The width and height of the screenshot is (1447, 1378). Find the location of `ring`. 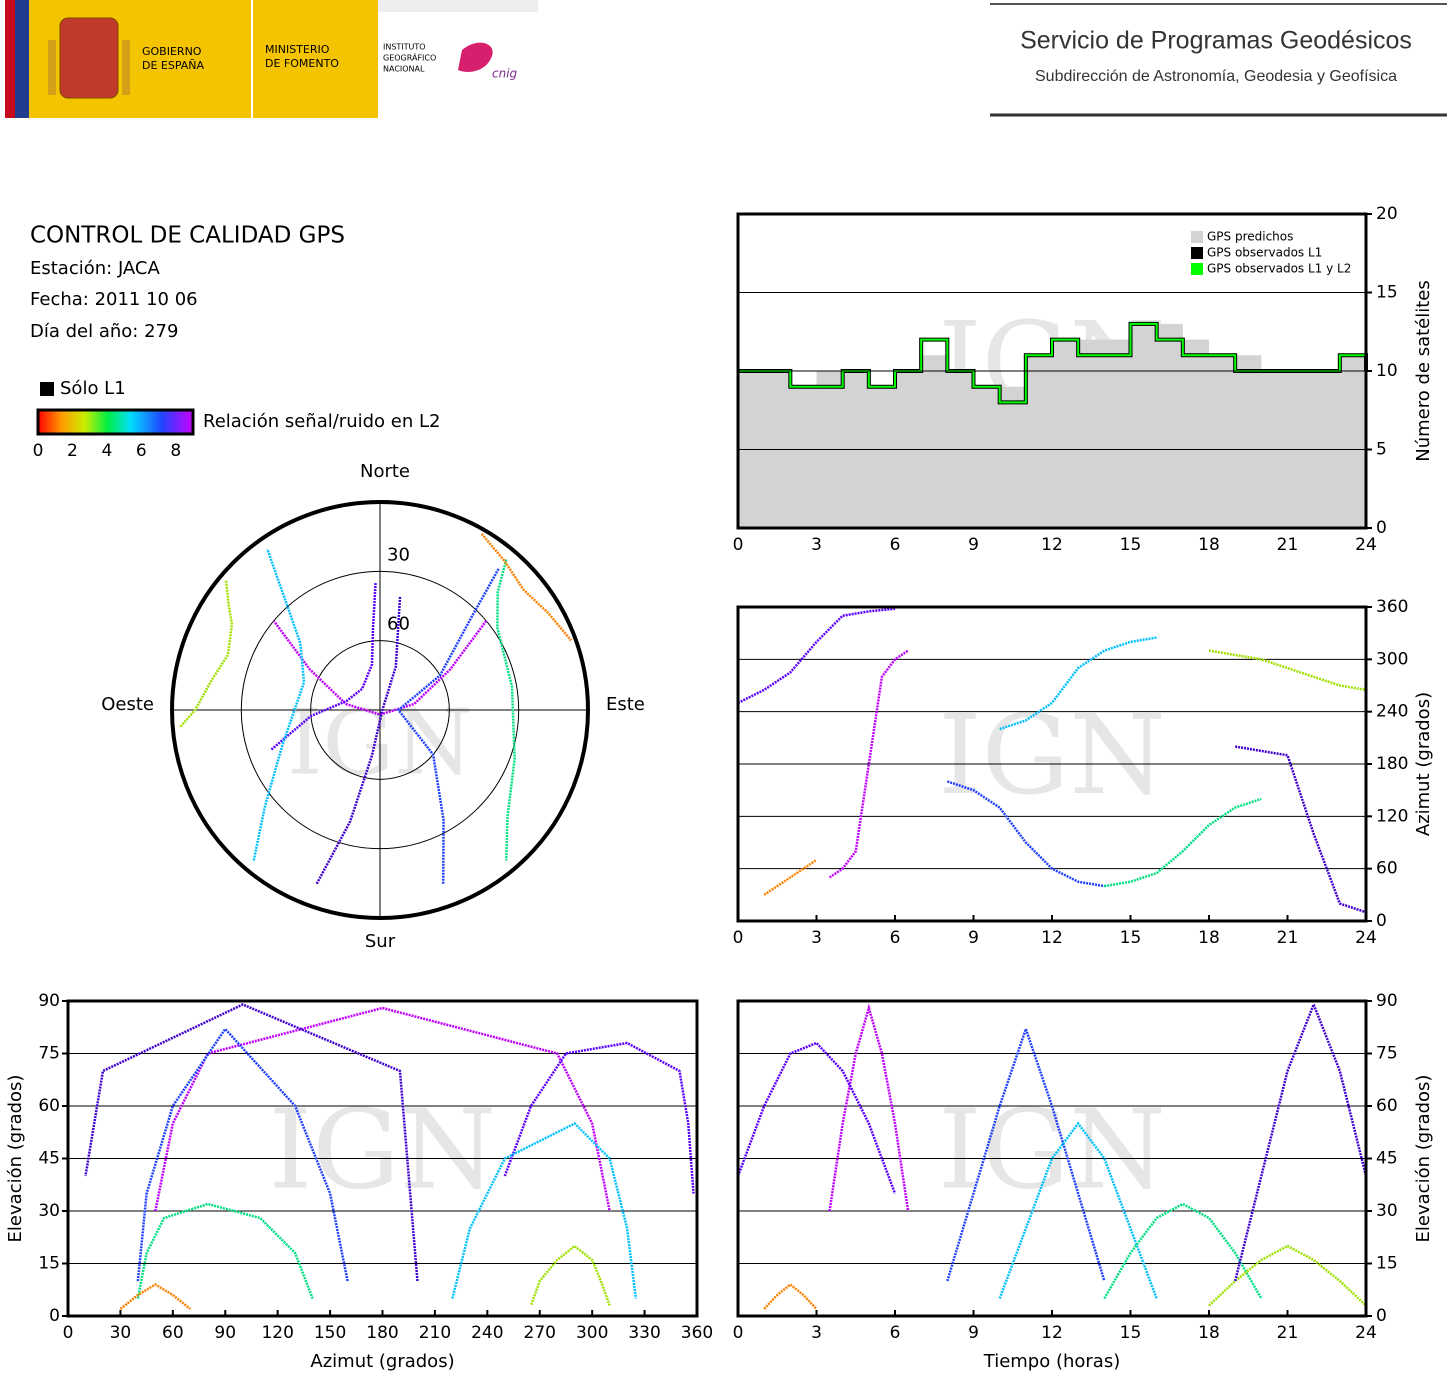

ring is located at coordinates (380, 710).